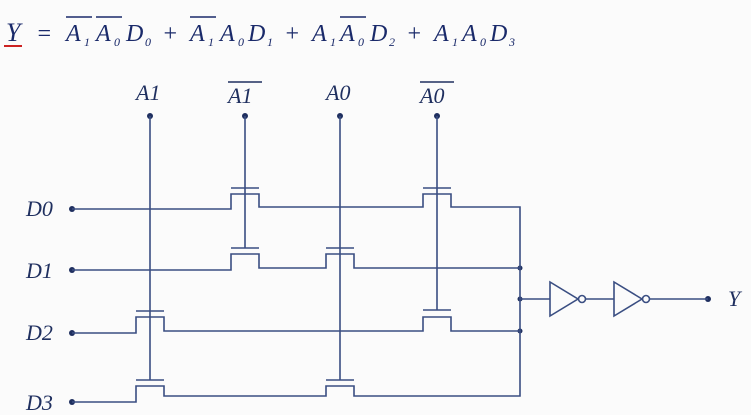  I want to click on formula-term-1: A 1 A 0 D 1, so click(230, 32).